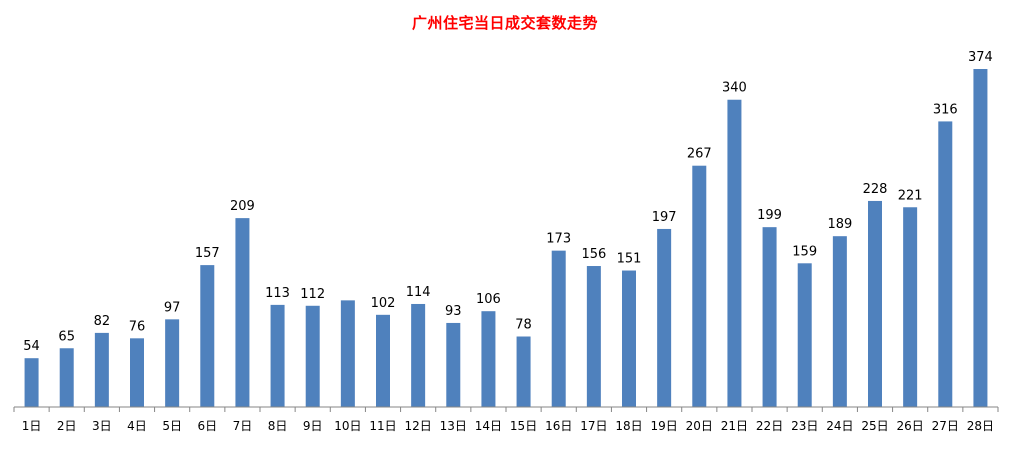 The width and height of the screenshot is (1010, 450). What do you see at coordinates (734, 88) in the screenshot?
I see `data-label-21: 340` at bounding box center [734, 88].